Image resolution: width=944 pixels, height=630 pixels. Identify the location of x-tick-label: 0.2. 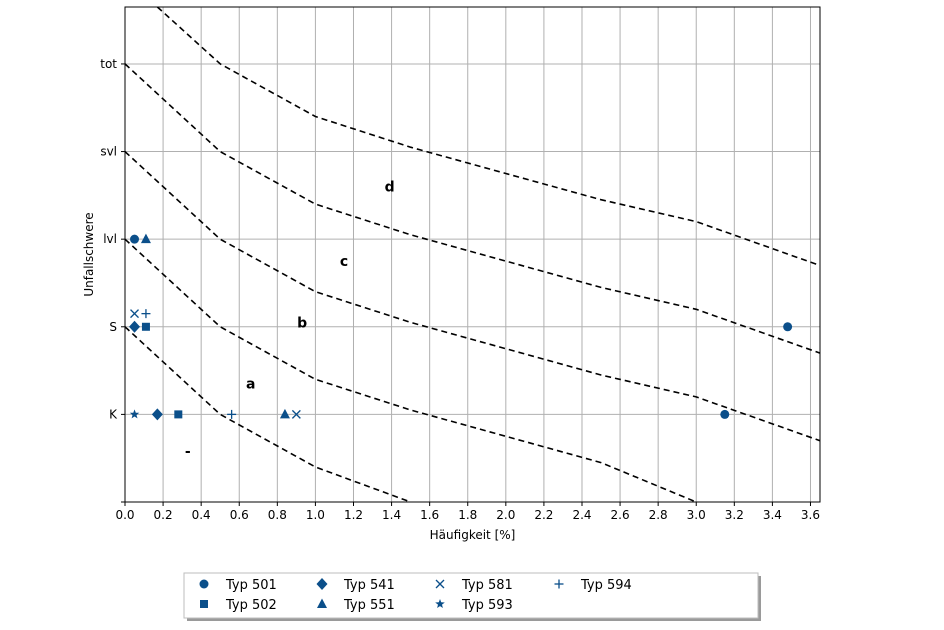
(163, 515).